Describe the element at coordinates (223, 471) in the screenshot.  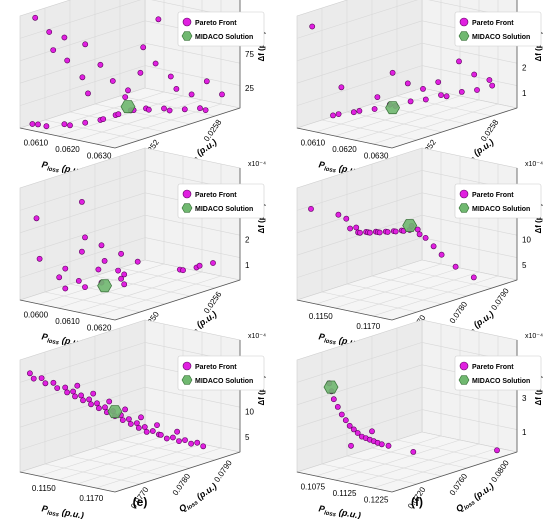
I see `y-tick-label: 0.0790` at that location.